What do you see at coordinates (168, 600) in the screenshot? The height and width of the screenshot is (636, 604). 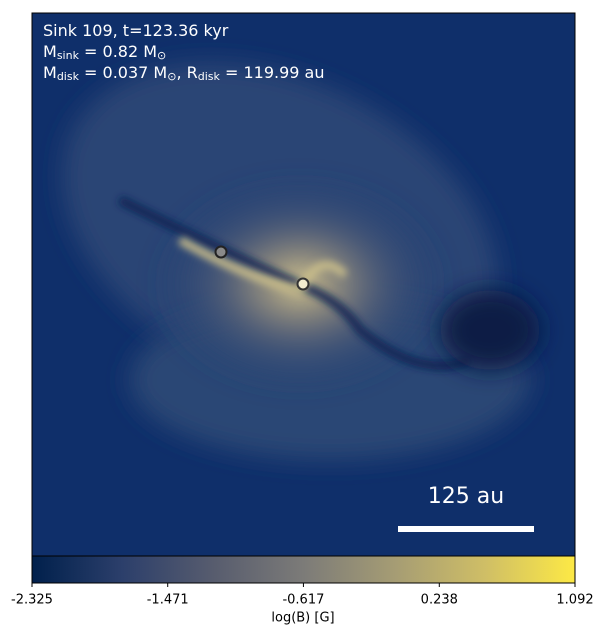 I see `colorbar-tick-label: -1.471` at bounding box center [168, 600].